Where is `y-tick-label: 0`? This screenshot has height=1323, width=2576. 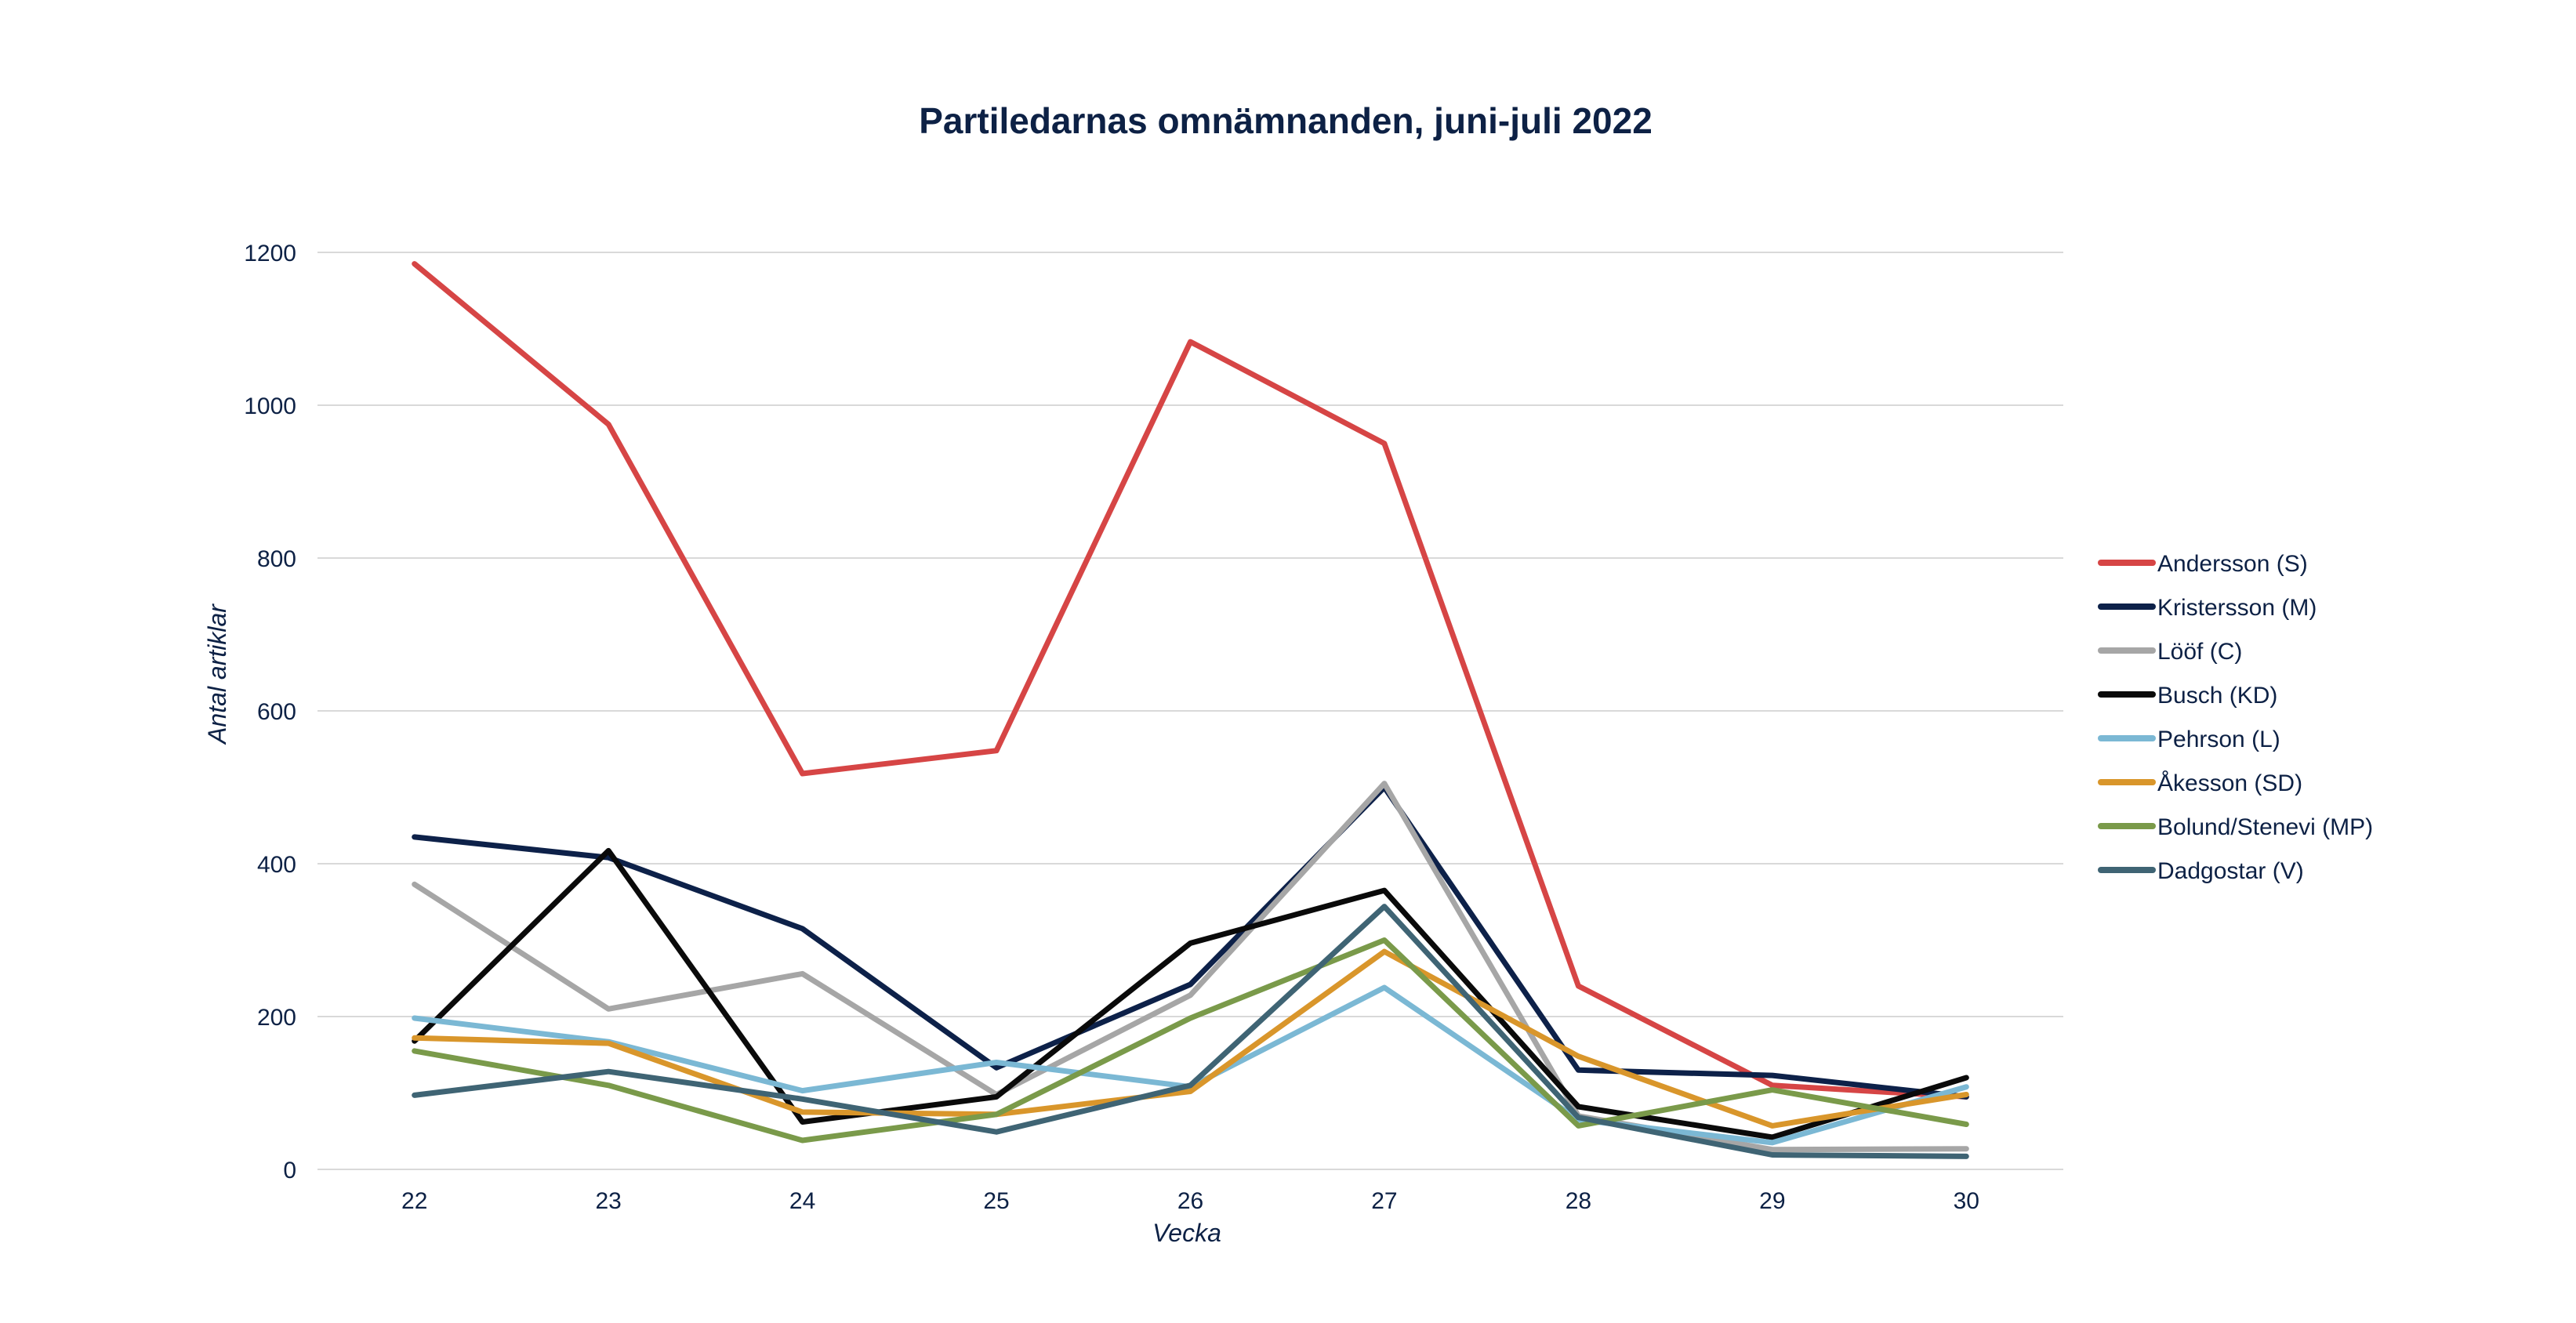
y-tick-label: 0 is located at coordinates (290, 1170).